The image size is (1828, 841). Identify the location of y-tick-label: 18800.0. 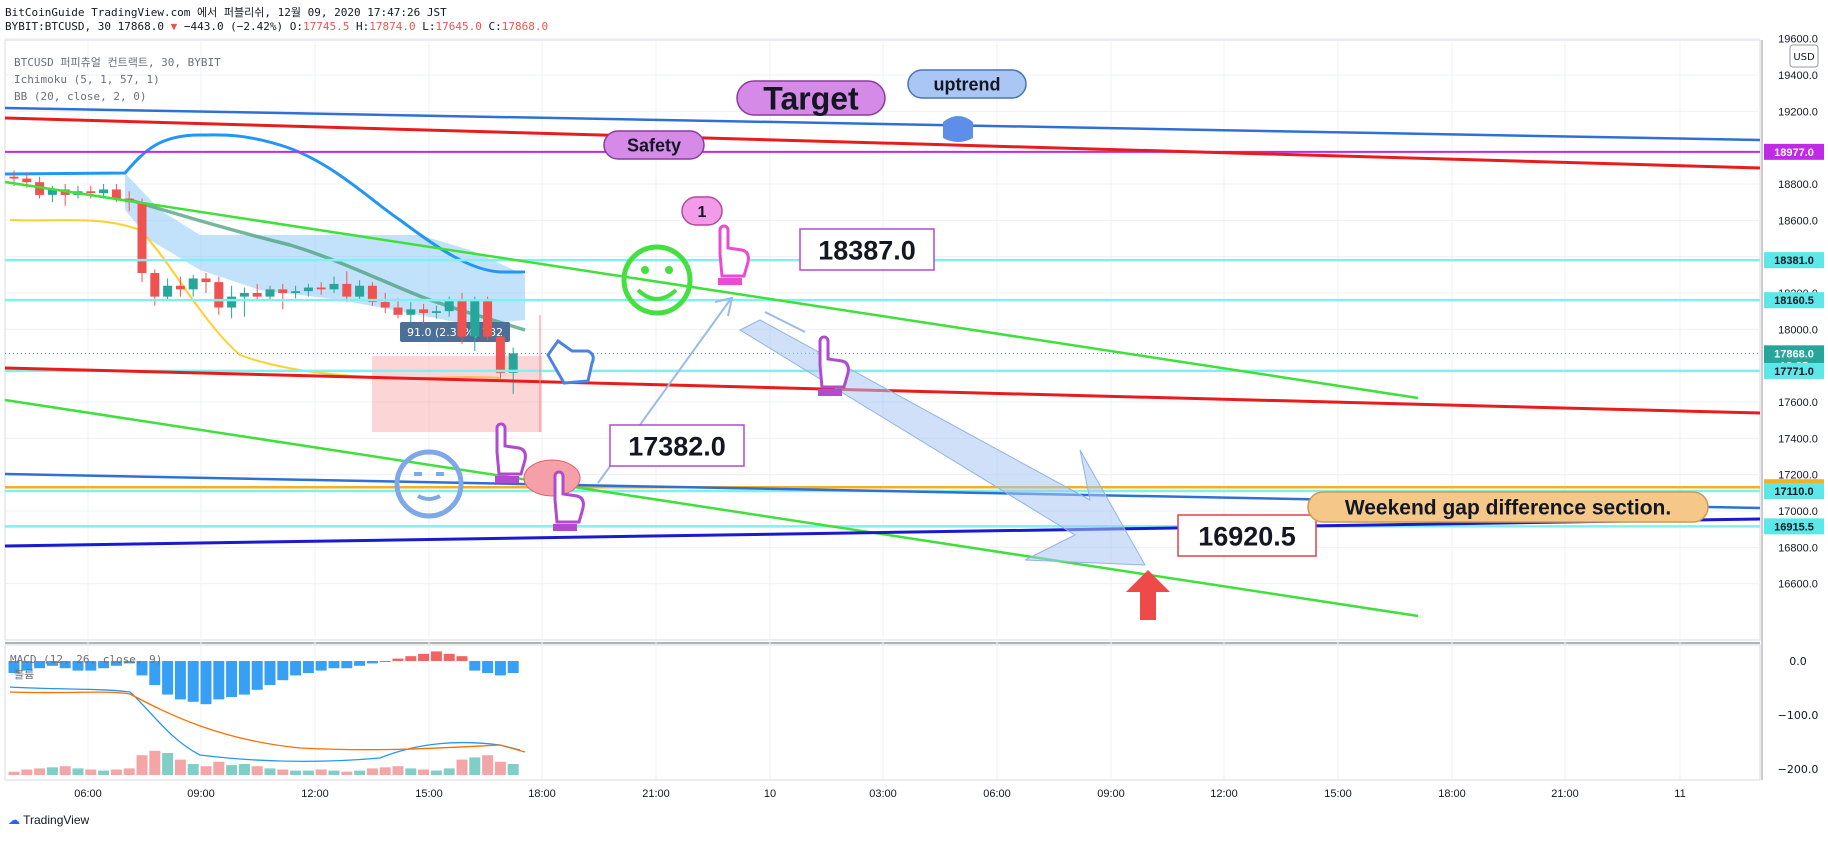
(1798, 185).